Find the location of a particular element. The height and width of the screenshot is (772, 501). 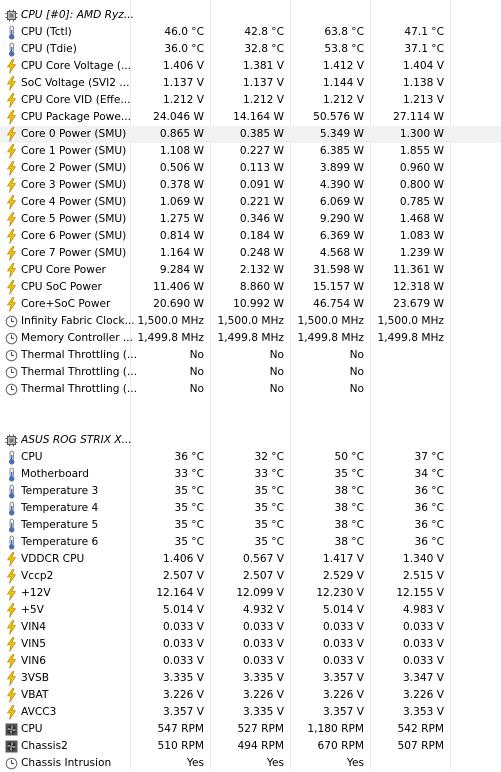

maximum-value: 1,500.0 MHz is located at coordinates (330, 321).